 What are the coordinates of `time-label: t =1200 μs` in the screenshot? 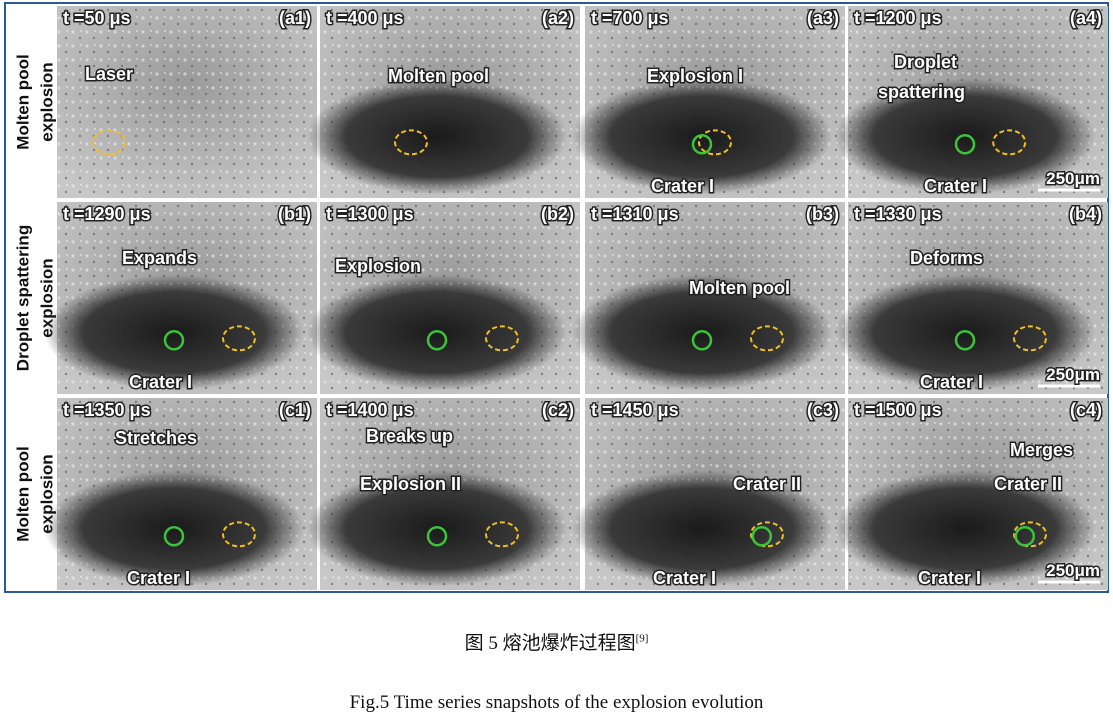 It's located at (898, 18).